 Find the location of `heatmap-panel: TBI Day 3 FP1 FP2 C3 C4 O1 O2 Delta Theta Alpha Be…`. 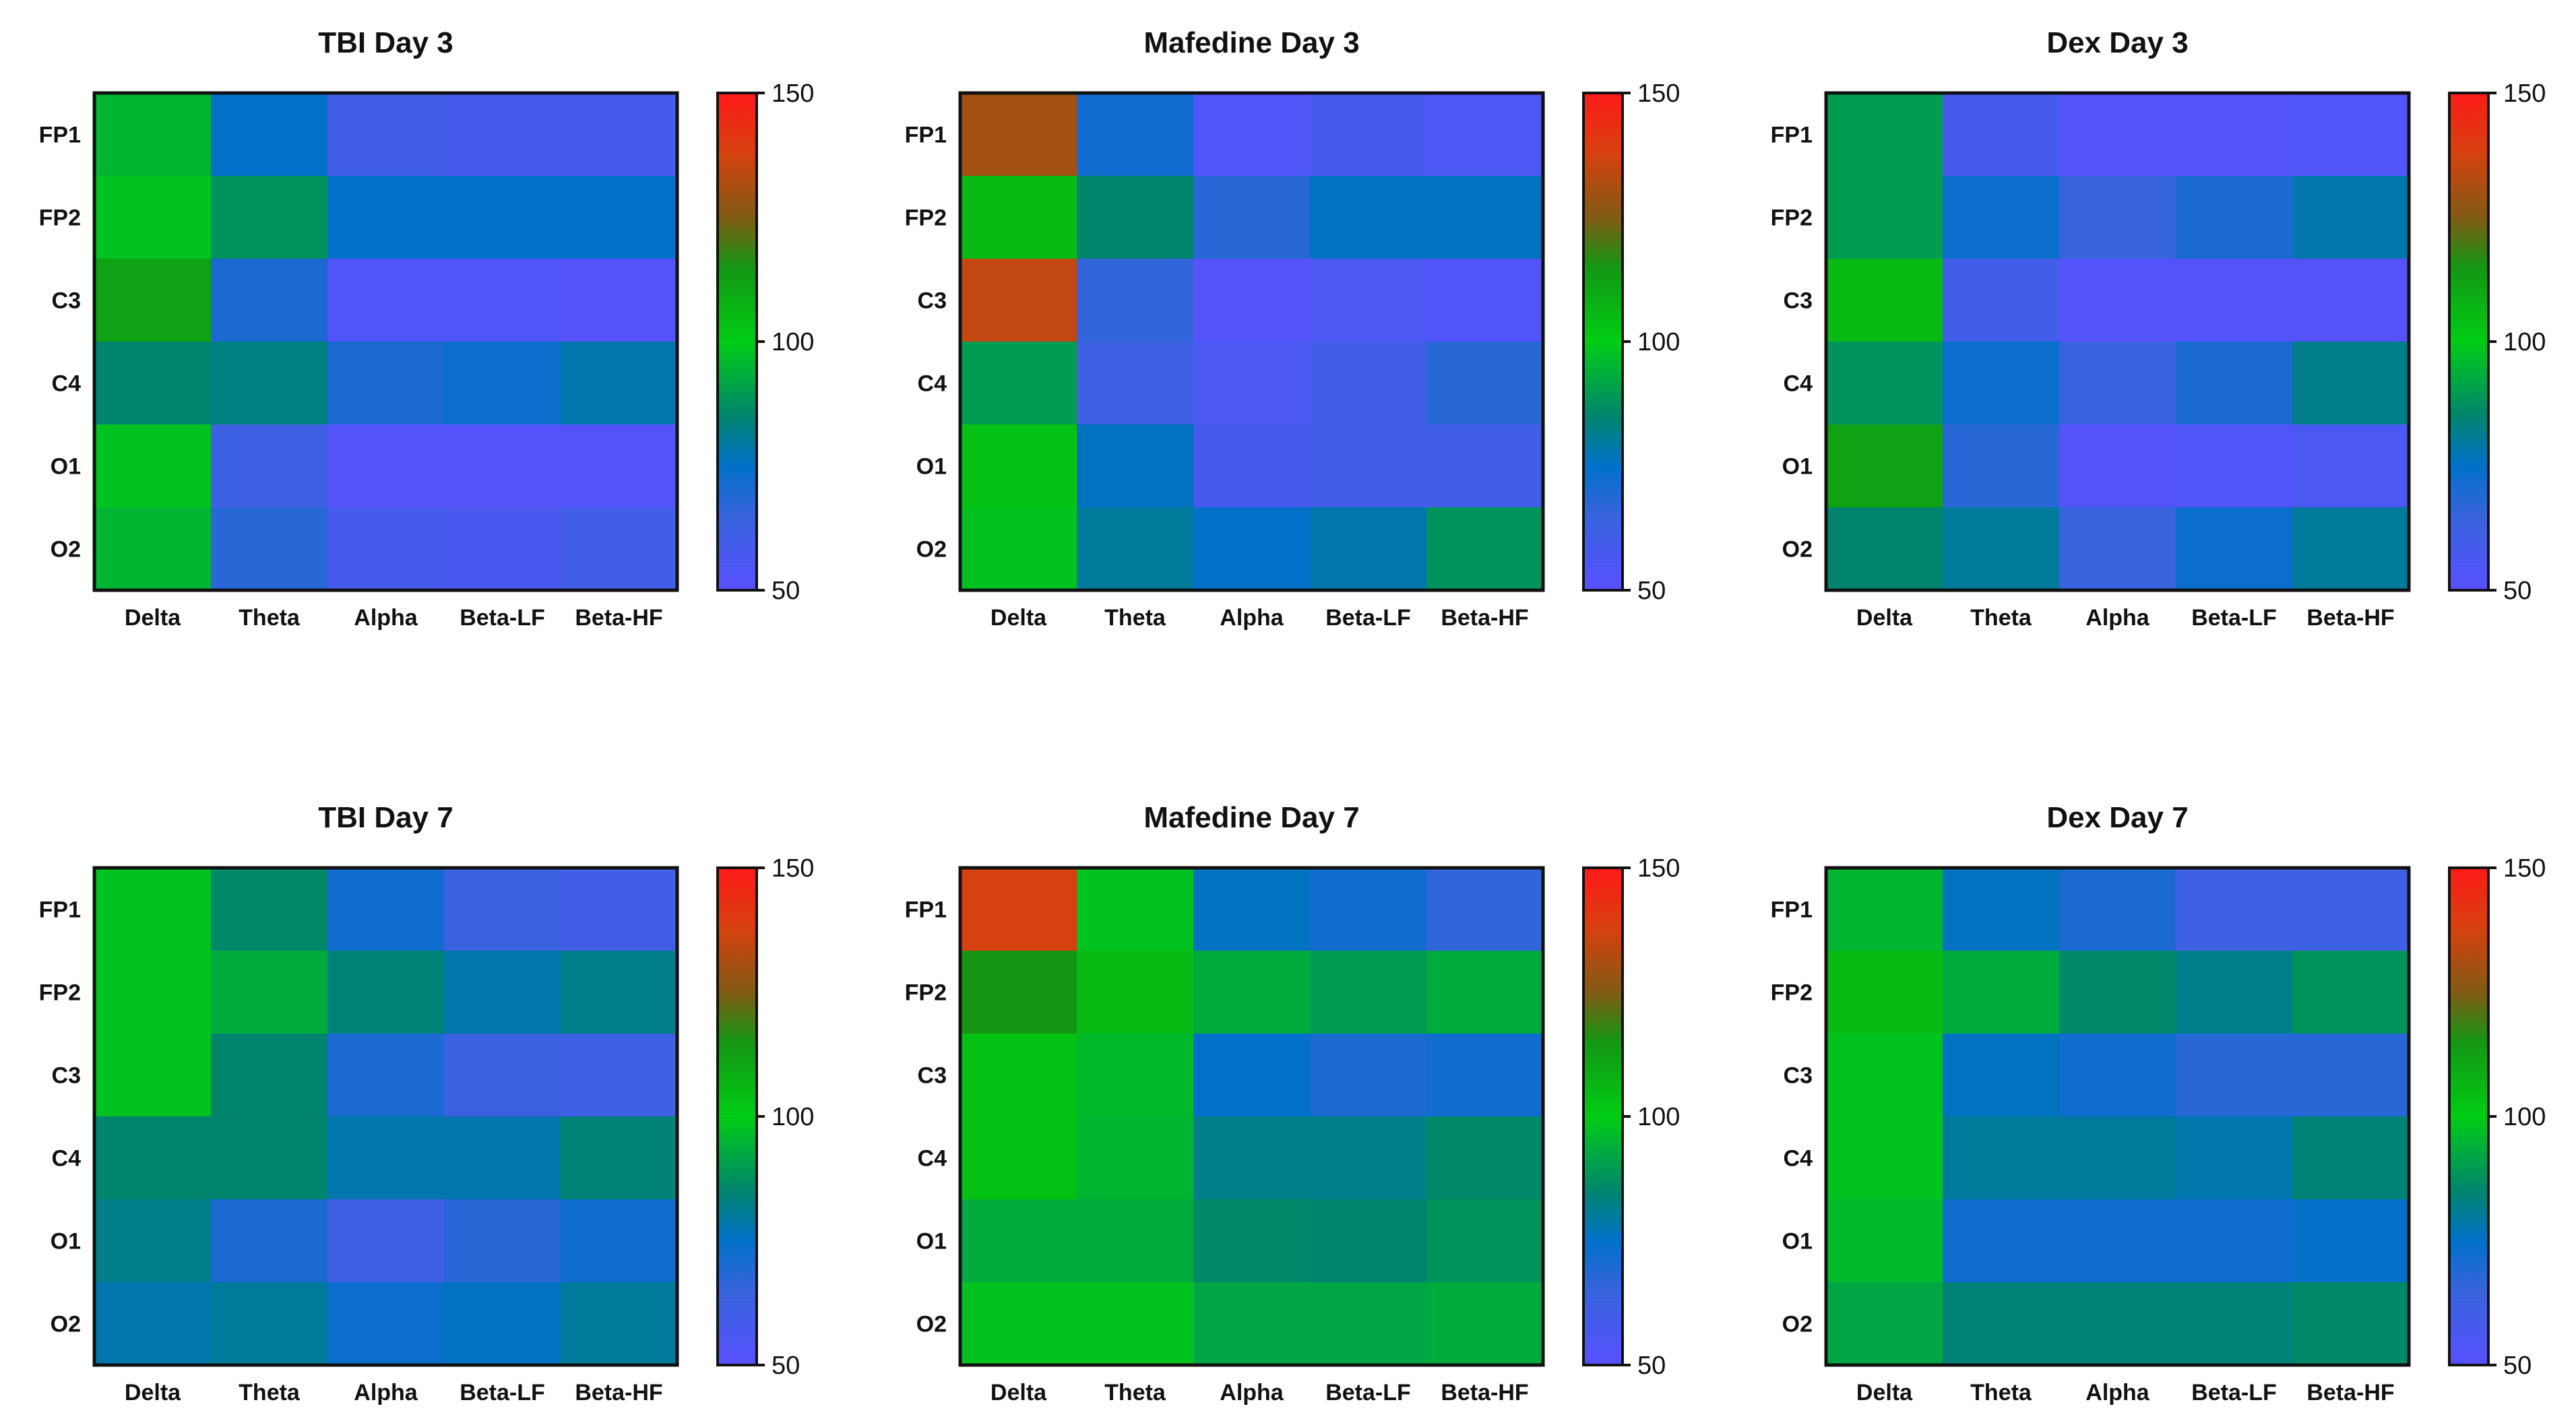

heatmap-panel: TBI Day 3 FP1 FP2 C3 C4 O1 O2 Delta Theta Alpha Be… is located at coordinates (427, 329).